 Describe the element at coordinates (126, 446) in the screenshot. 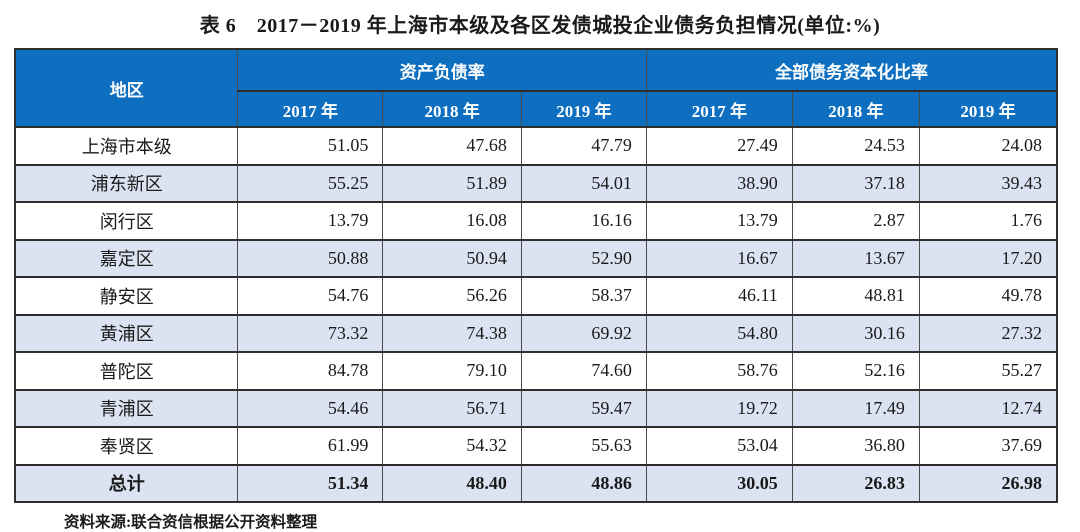

I see `region-cell: 奉贤区` at that location.